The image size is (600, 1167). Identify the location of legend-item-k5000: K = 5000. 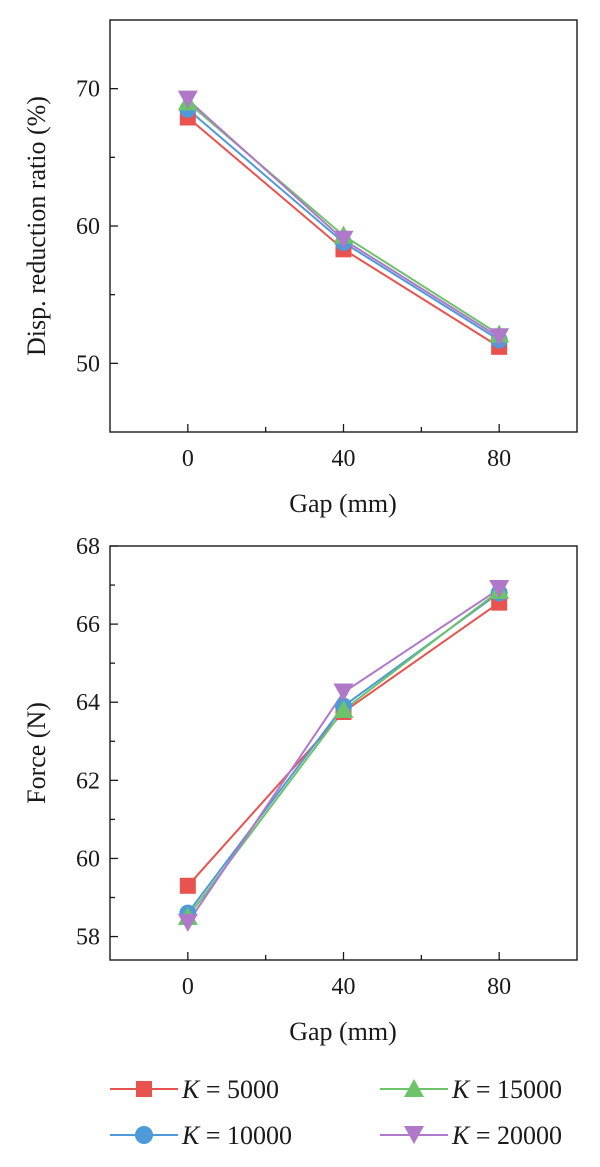
(194, 1089).